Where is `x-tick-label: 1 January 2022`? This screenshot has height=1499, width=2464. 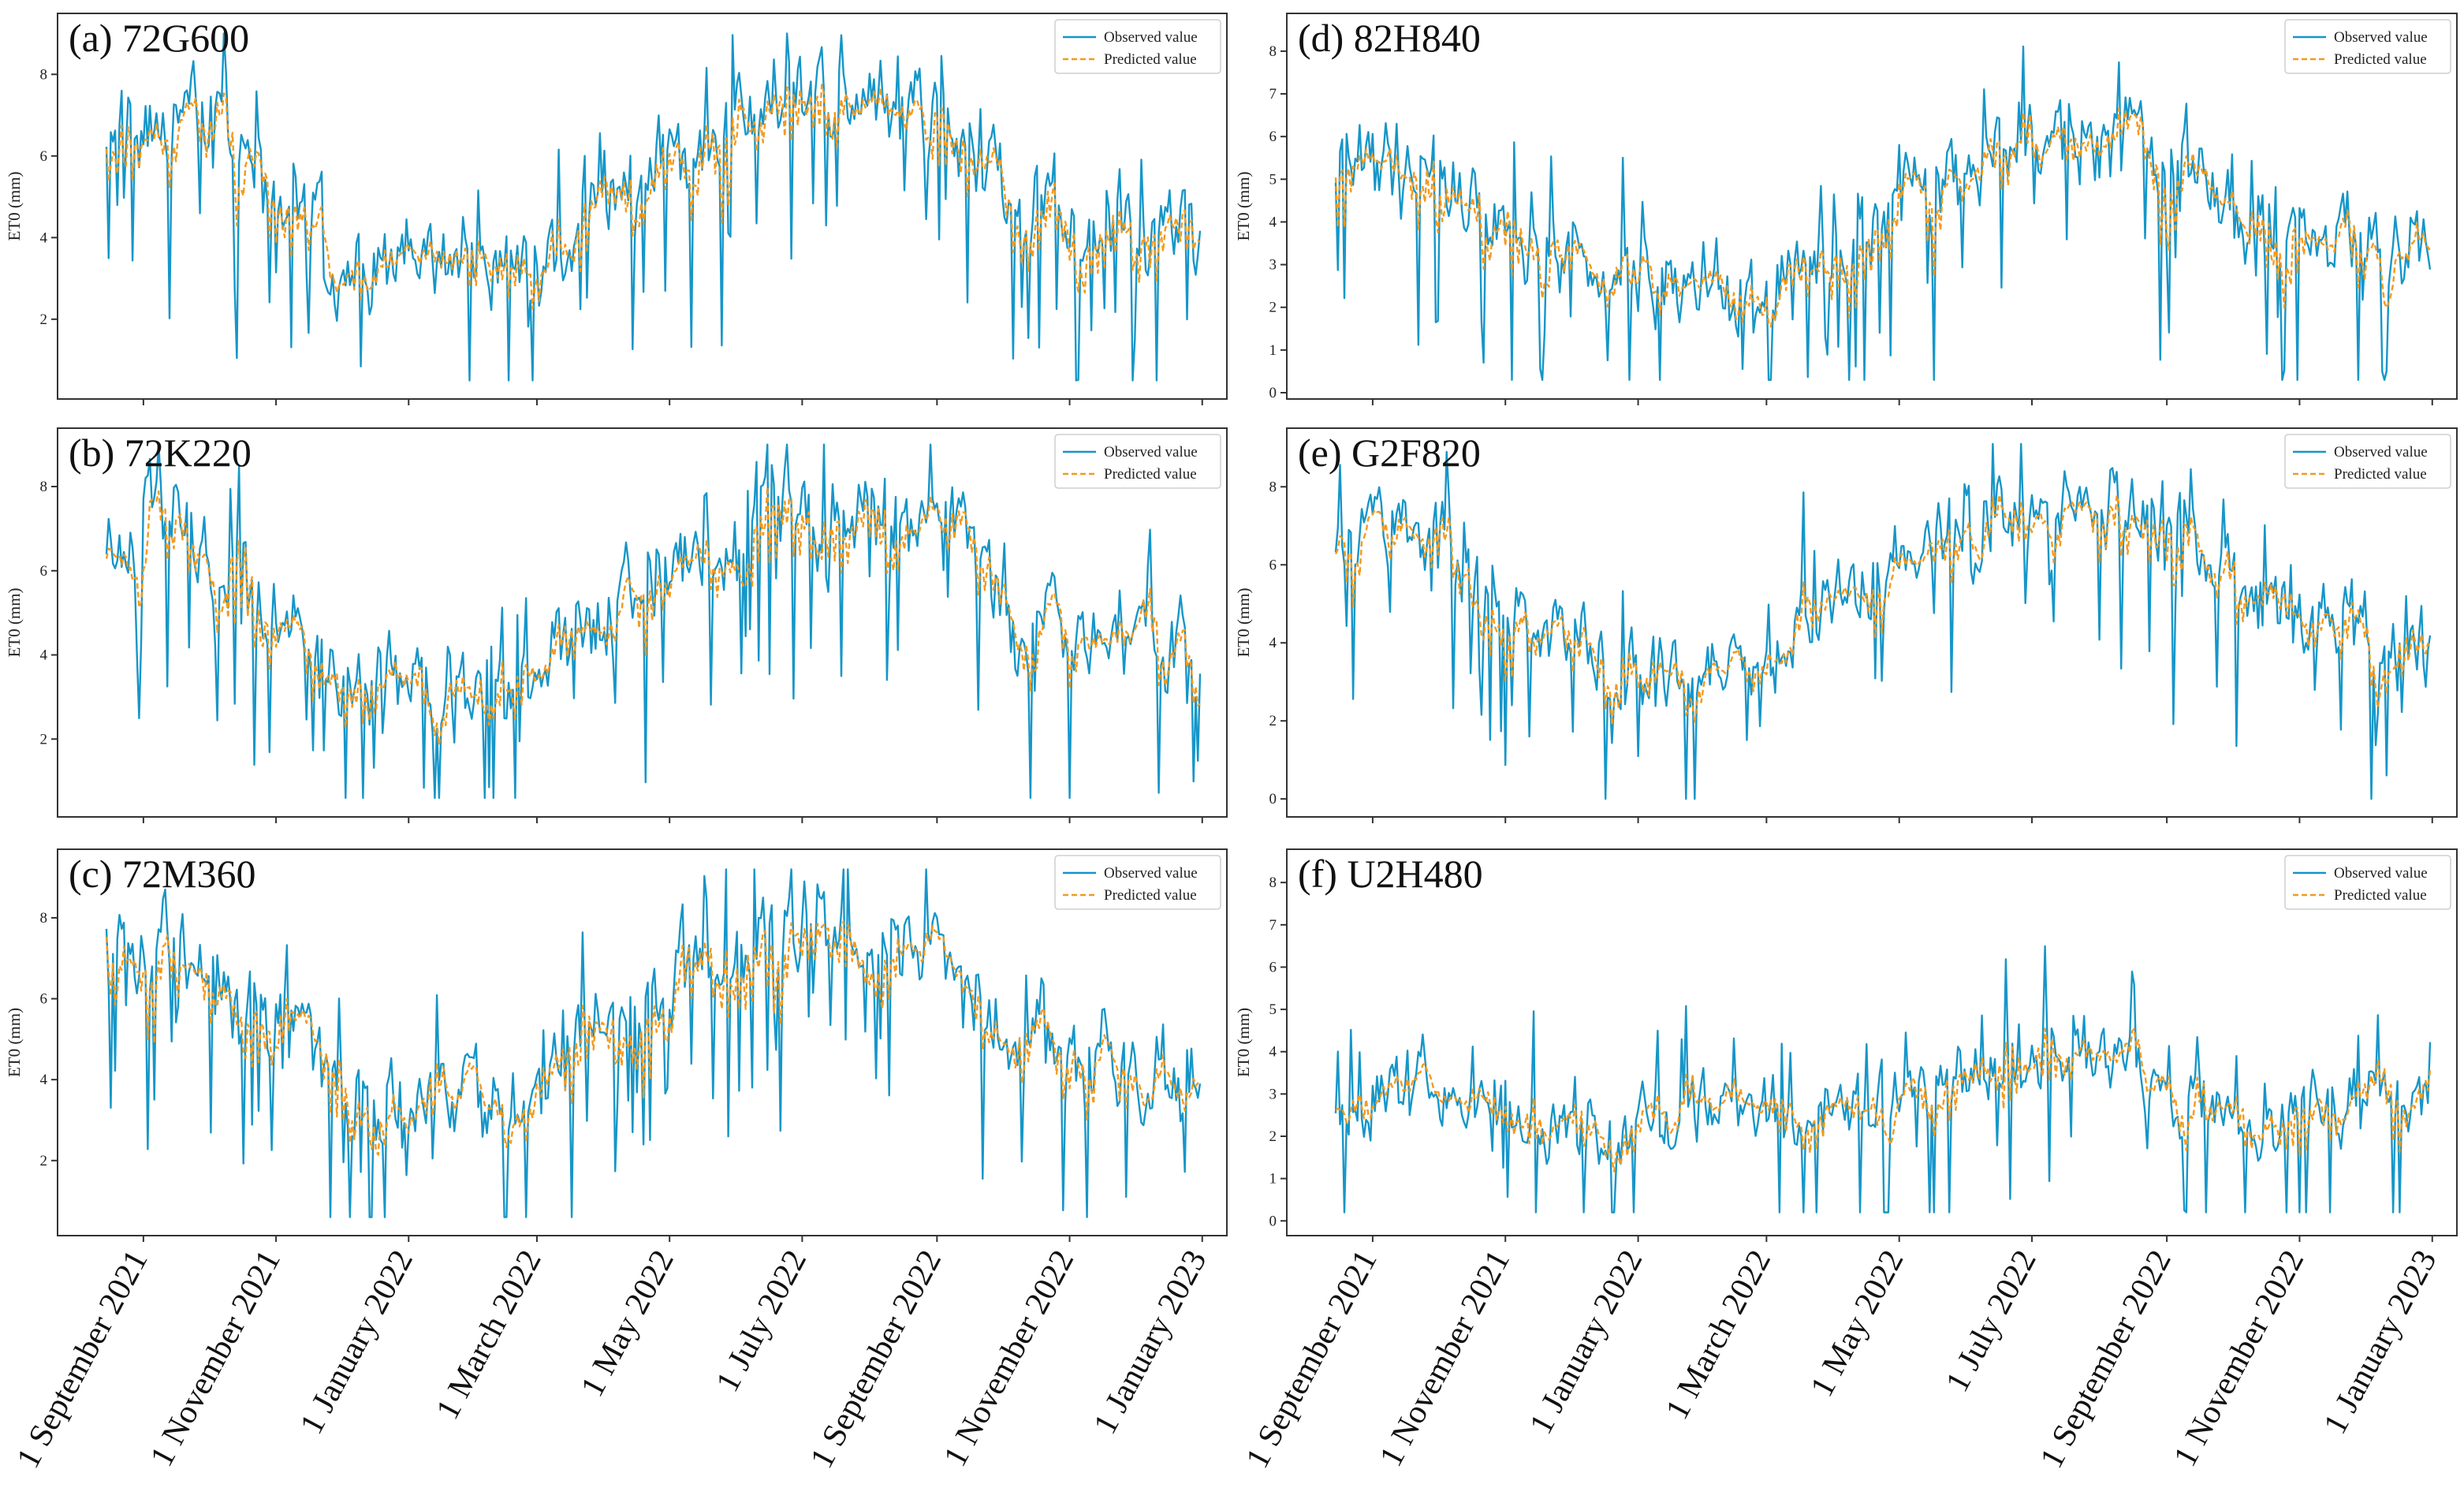 x-tick-label: 1 January 2022 is located at coordinates (356, 1342).